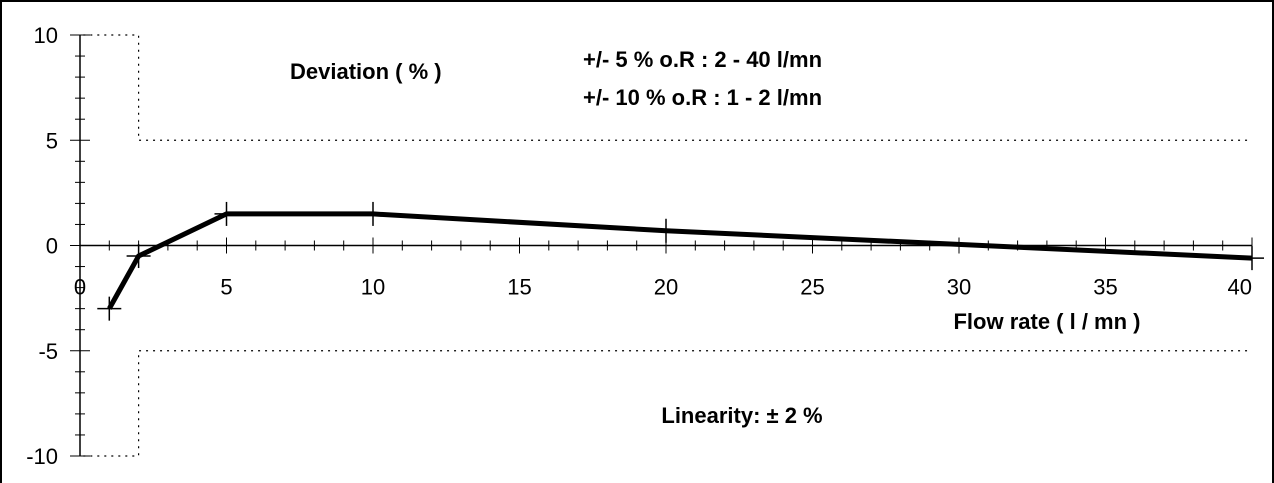 This screenshot has height=483, width=1274. What do you see at coordinates (702, 59) in the screenshot?
I see `spec-line-1: +/- 5 % o.R : 2 - 40 l/mn` at bounding box center [702, 59].